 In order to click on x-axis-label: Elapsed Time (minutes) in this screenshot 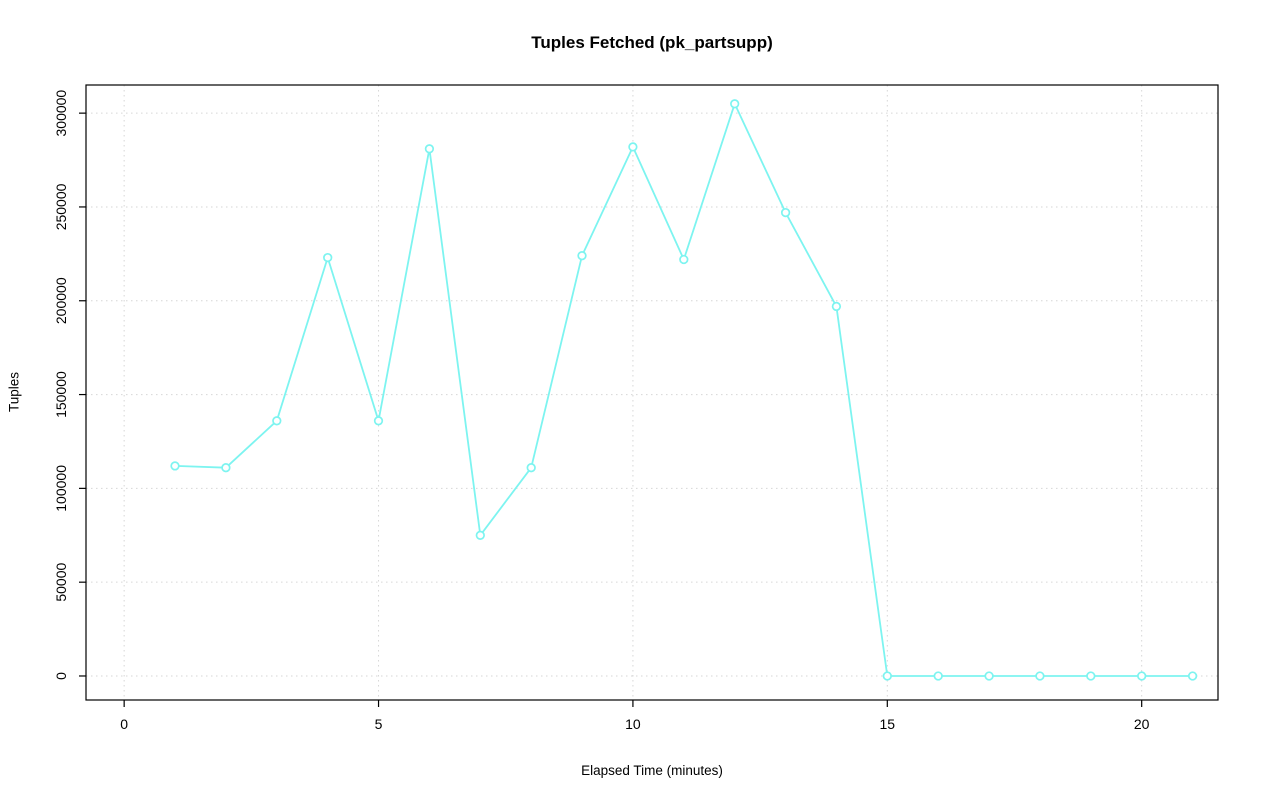, I will do `click(652, 770)`.